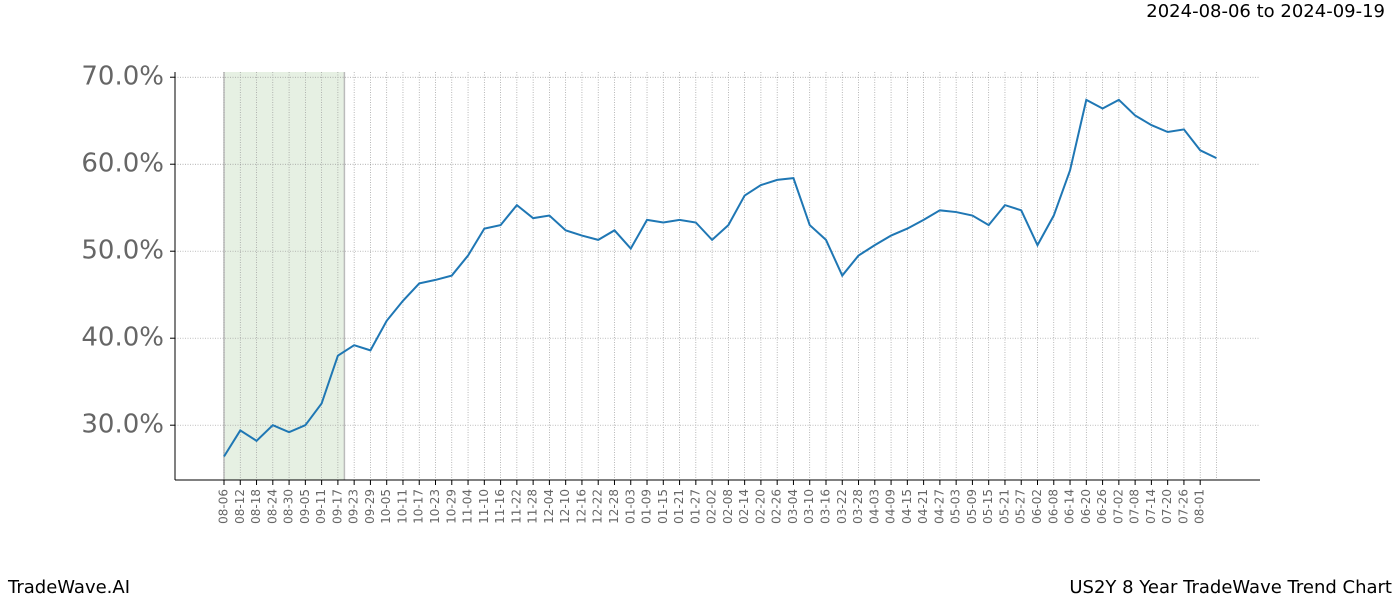 Image resolution: width=1400 pixels, height=600 pixels. I want to click on x-tick-label: 12-04, so click(549, 506).